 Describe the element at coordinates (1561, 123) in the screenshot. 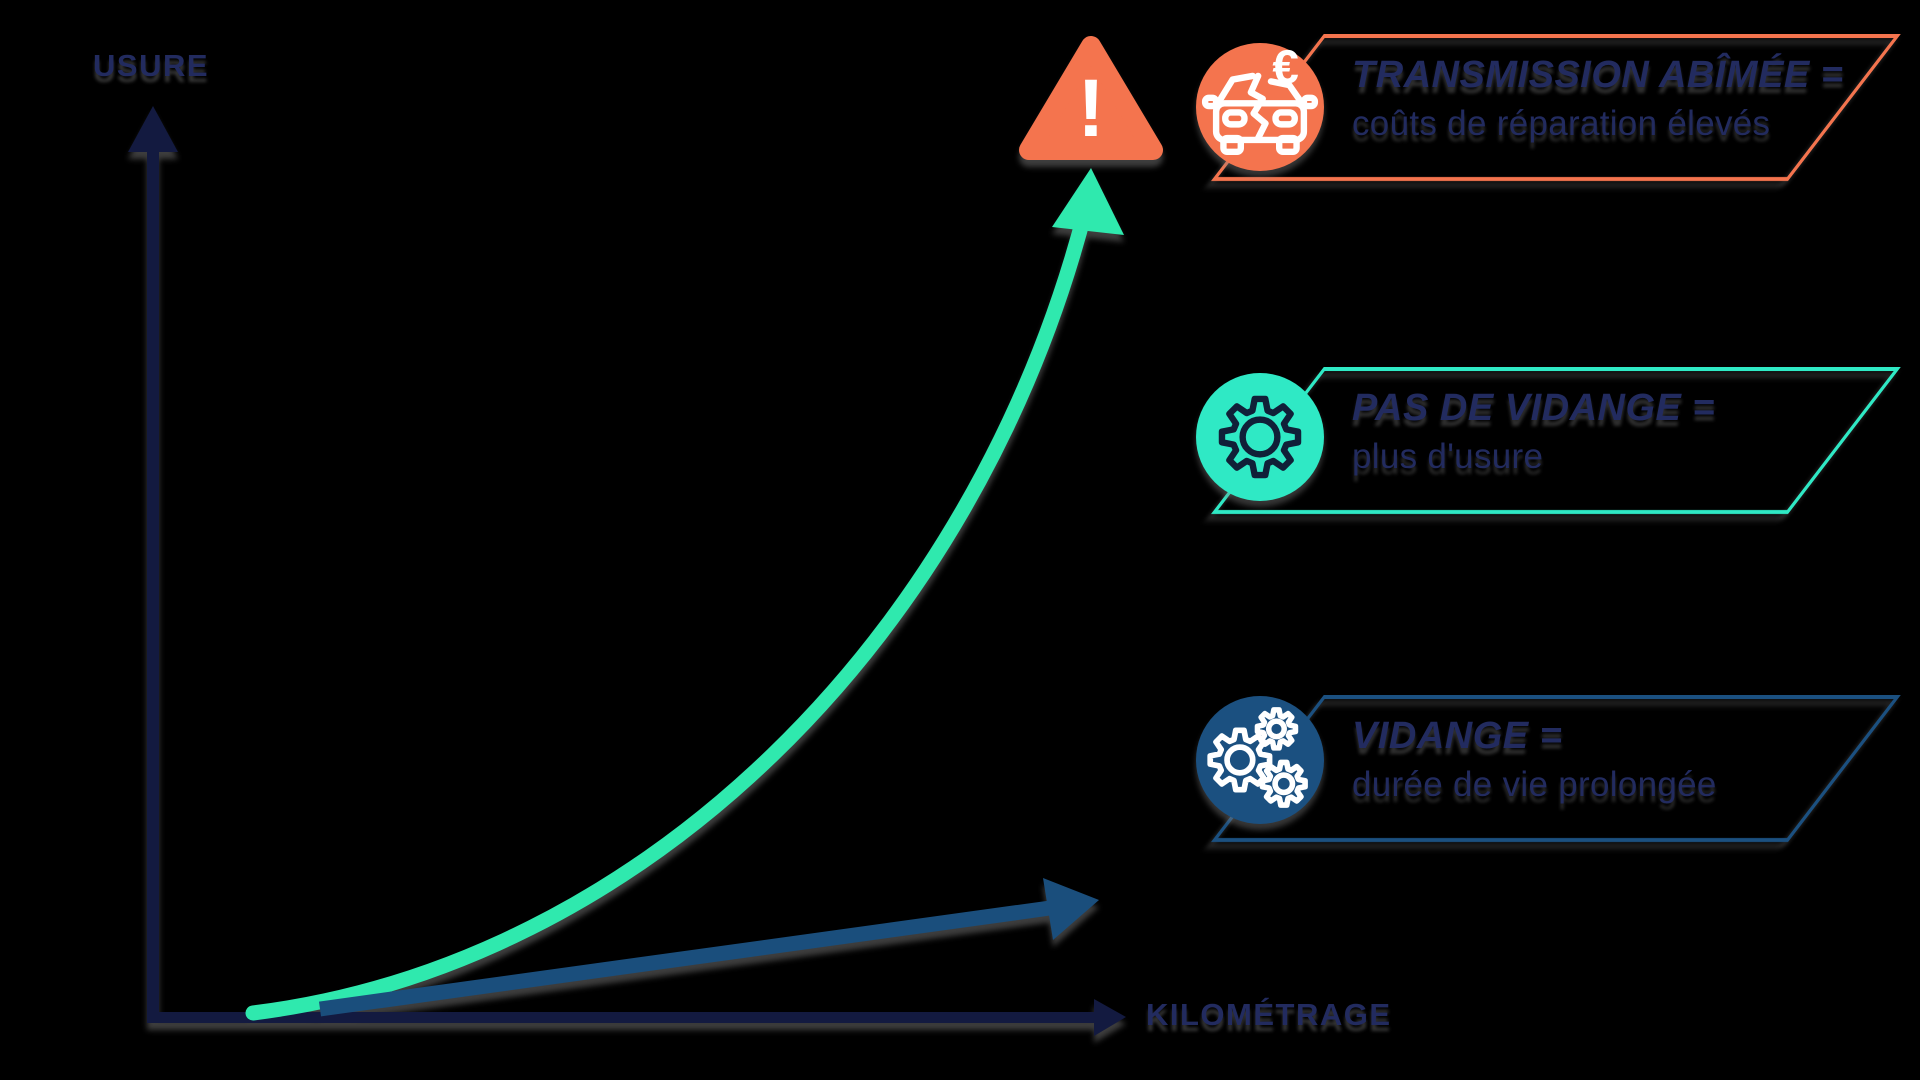

I see `legend-subtitle-transmission: coûts de réparation élevés` at that location.